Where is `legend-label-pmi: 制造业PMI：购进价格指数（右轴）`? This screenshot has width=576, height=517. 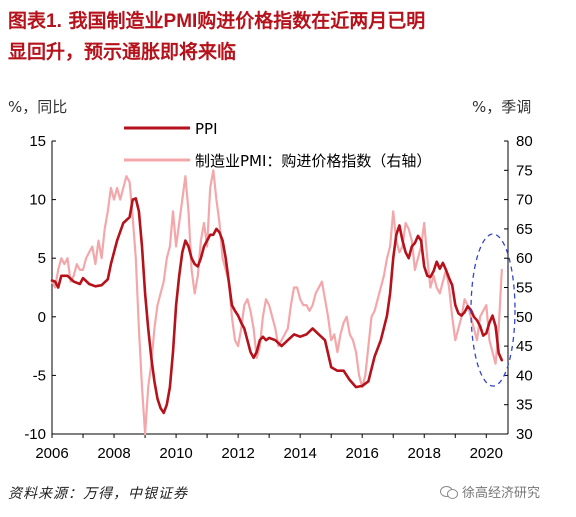 legend-label-pmi: 制造业PMI：购进价格指数（右轴） is located at coordinates (313, 161).